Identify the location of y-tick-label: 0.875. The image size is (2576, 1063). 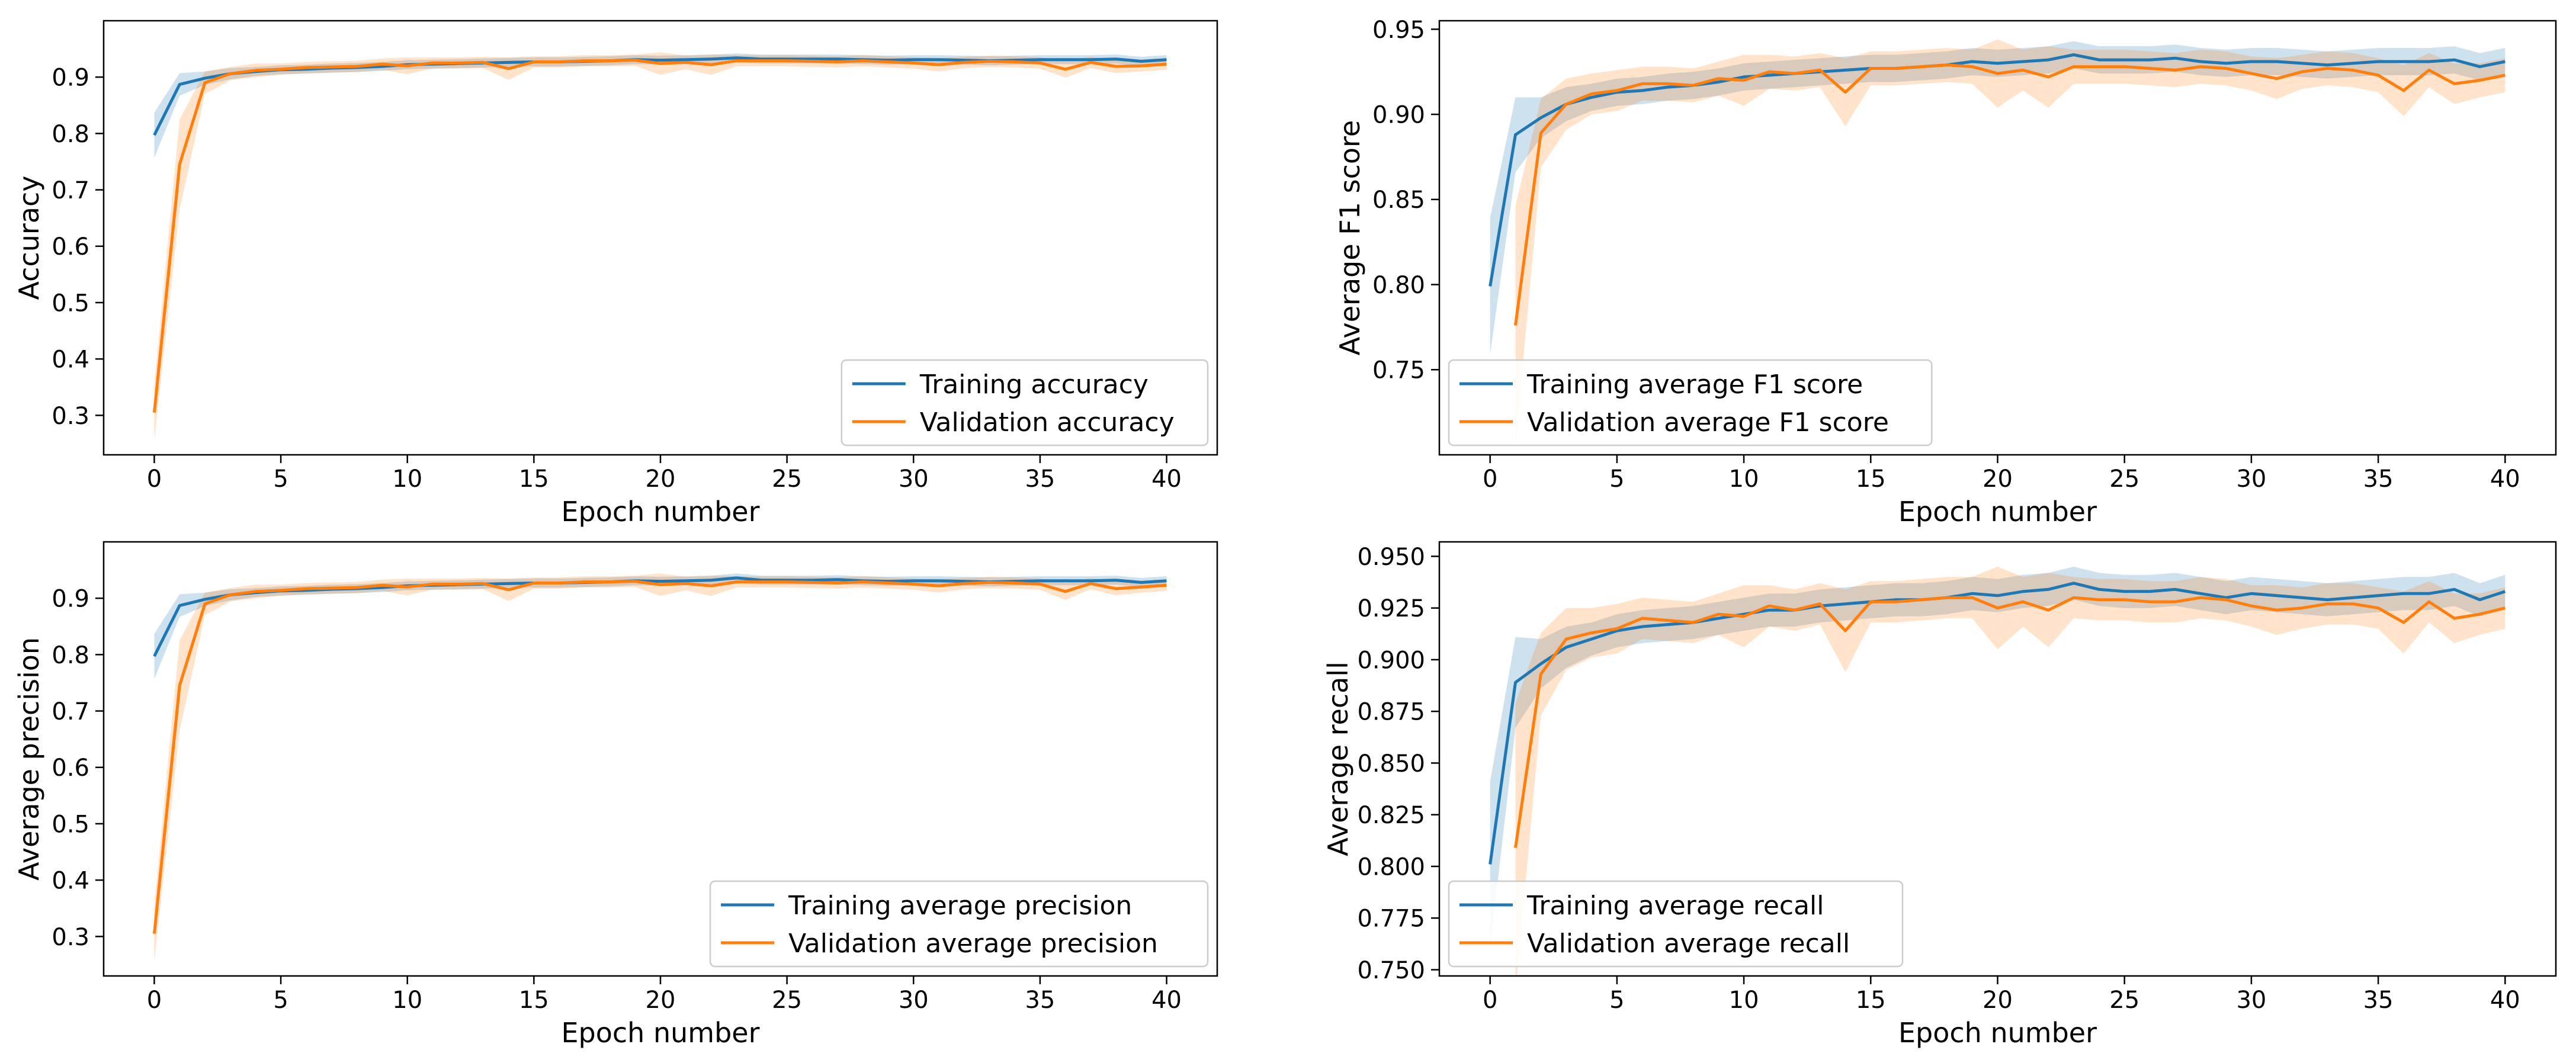
(1391, 712).